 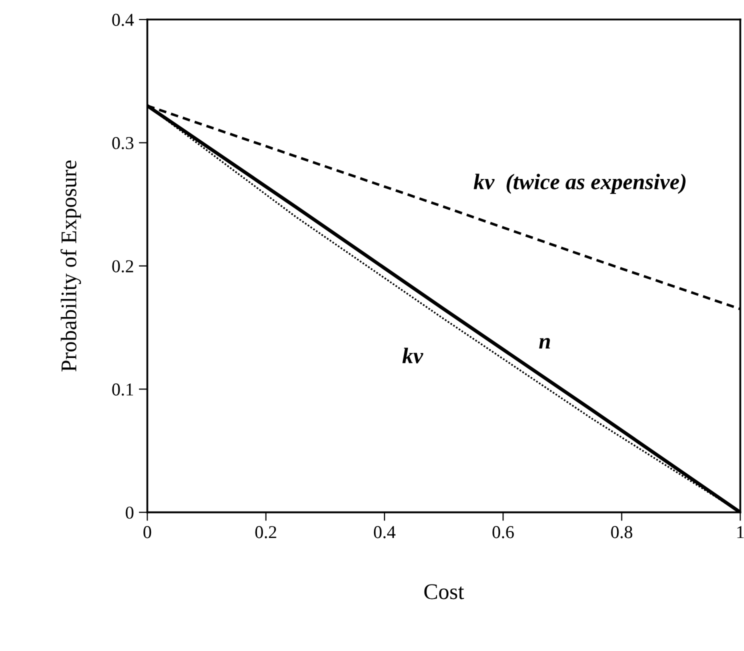 I want to click on x-tick-label: 0.8, so click(x=621, y=532).